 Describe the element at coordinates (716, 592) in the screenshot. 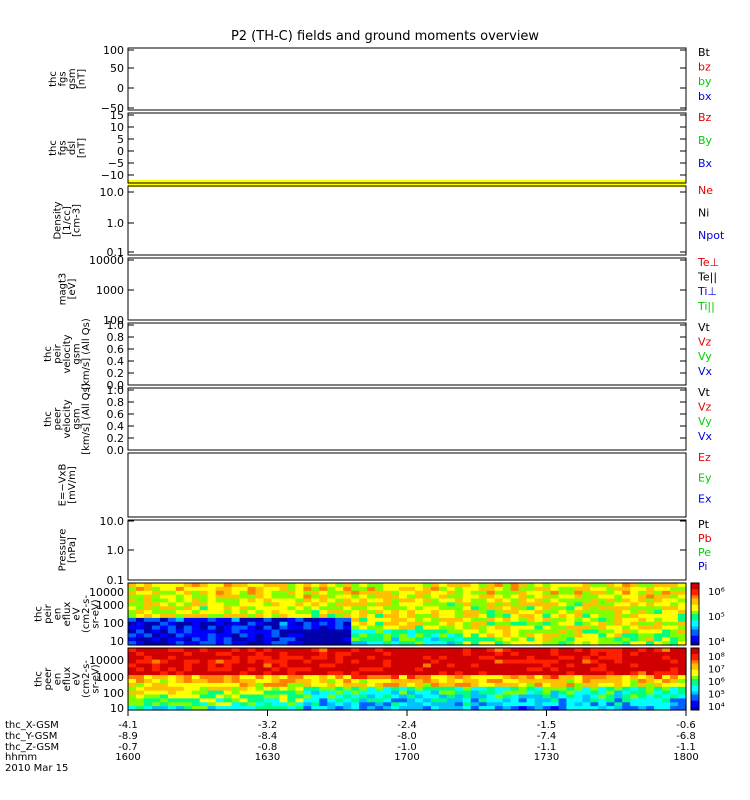

I see `colorbar-tick-label: 10⁶` at that location.